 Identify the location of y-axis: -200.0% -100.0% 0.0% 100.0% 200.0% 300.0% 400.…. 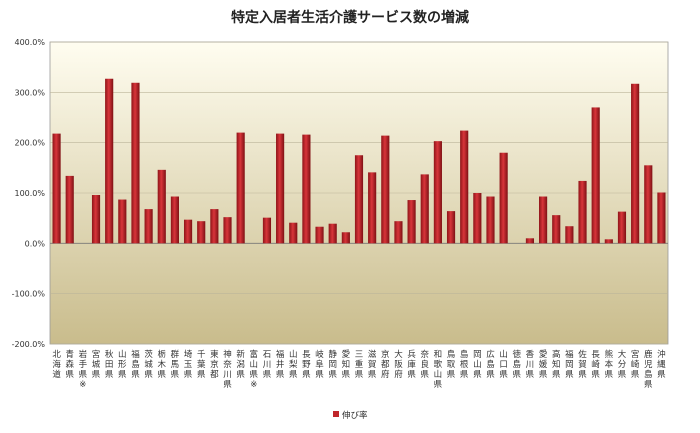
(29, 193).